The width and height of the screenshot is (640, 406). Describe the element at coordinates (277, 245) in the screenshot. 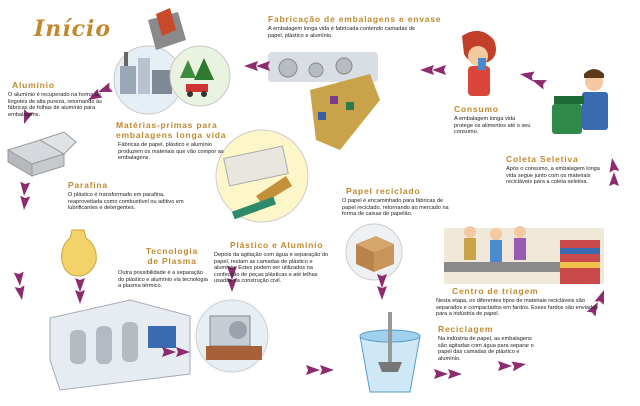

I see `plastico-title: Plástico e Alumínio` at that location.